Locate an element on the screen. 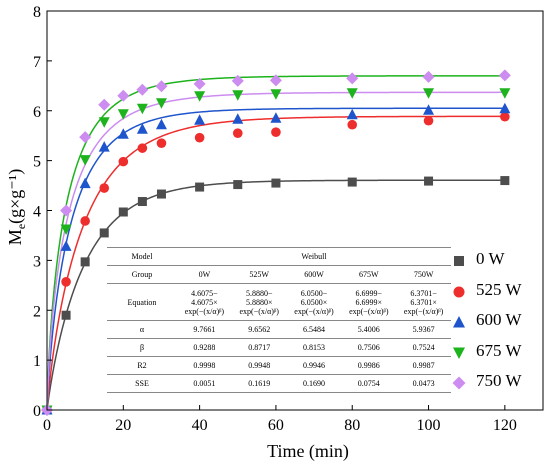 The image size is (550, 467). equation-line: 6.6999× is located at coordinates (369, 302).